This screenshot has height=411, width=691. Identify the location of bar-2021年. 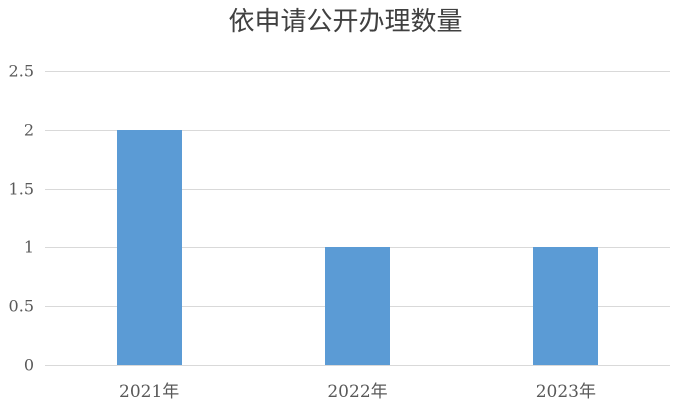
(149, 247).